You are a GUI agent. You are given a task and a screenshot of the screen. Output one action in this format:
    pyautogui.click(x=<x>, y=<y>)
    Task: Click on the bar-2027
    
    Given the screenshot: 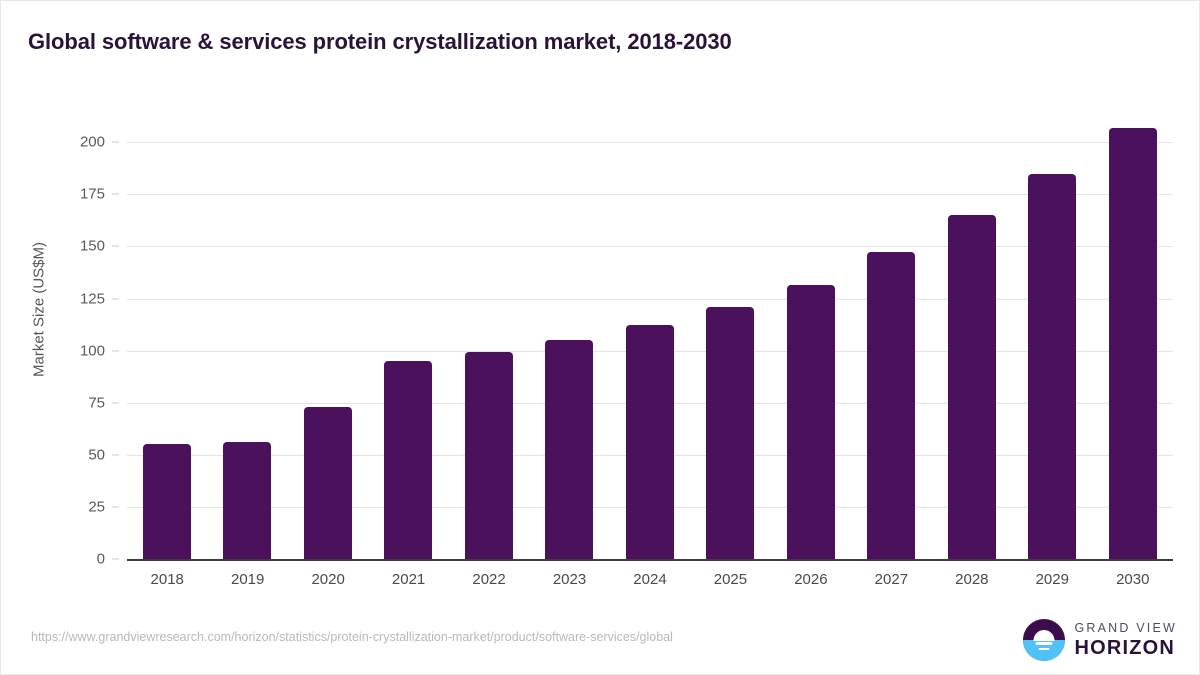 What is the action you would take?
    pyautogui.click(x=891, y=405)
    